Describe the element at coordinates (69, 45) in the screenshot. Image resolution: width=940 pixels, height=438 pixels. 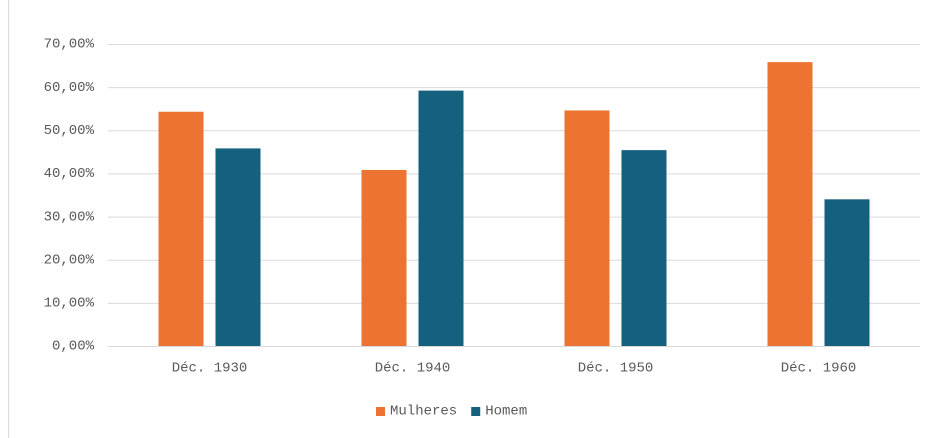
I see `y-tick-label: 70,00%` at that location.